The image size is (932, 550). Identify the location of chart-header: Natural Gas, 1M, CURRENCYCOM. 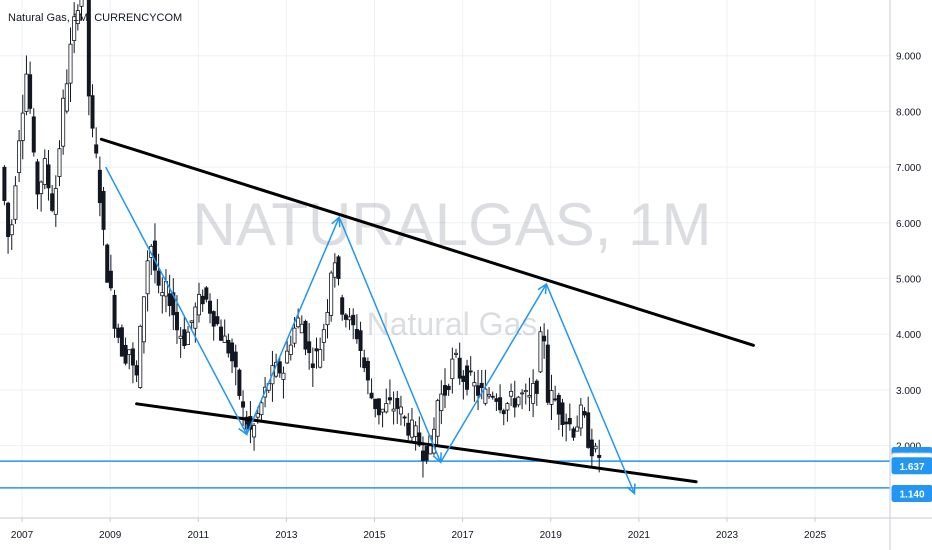
(95, 18).